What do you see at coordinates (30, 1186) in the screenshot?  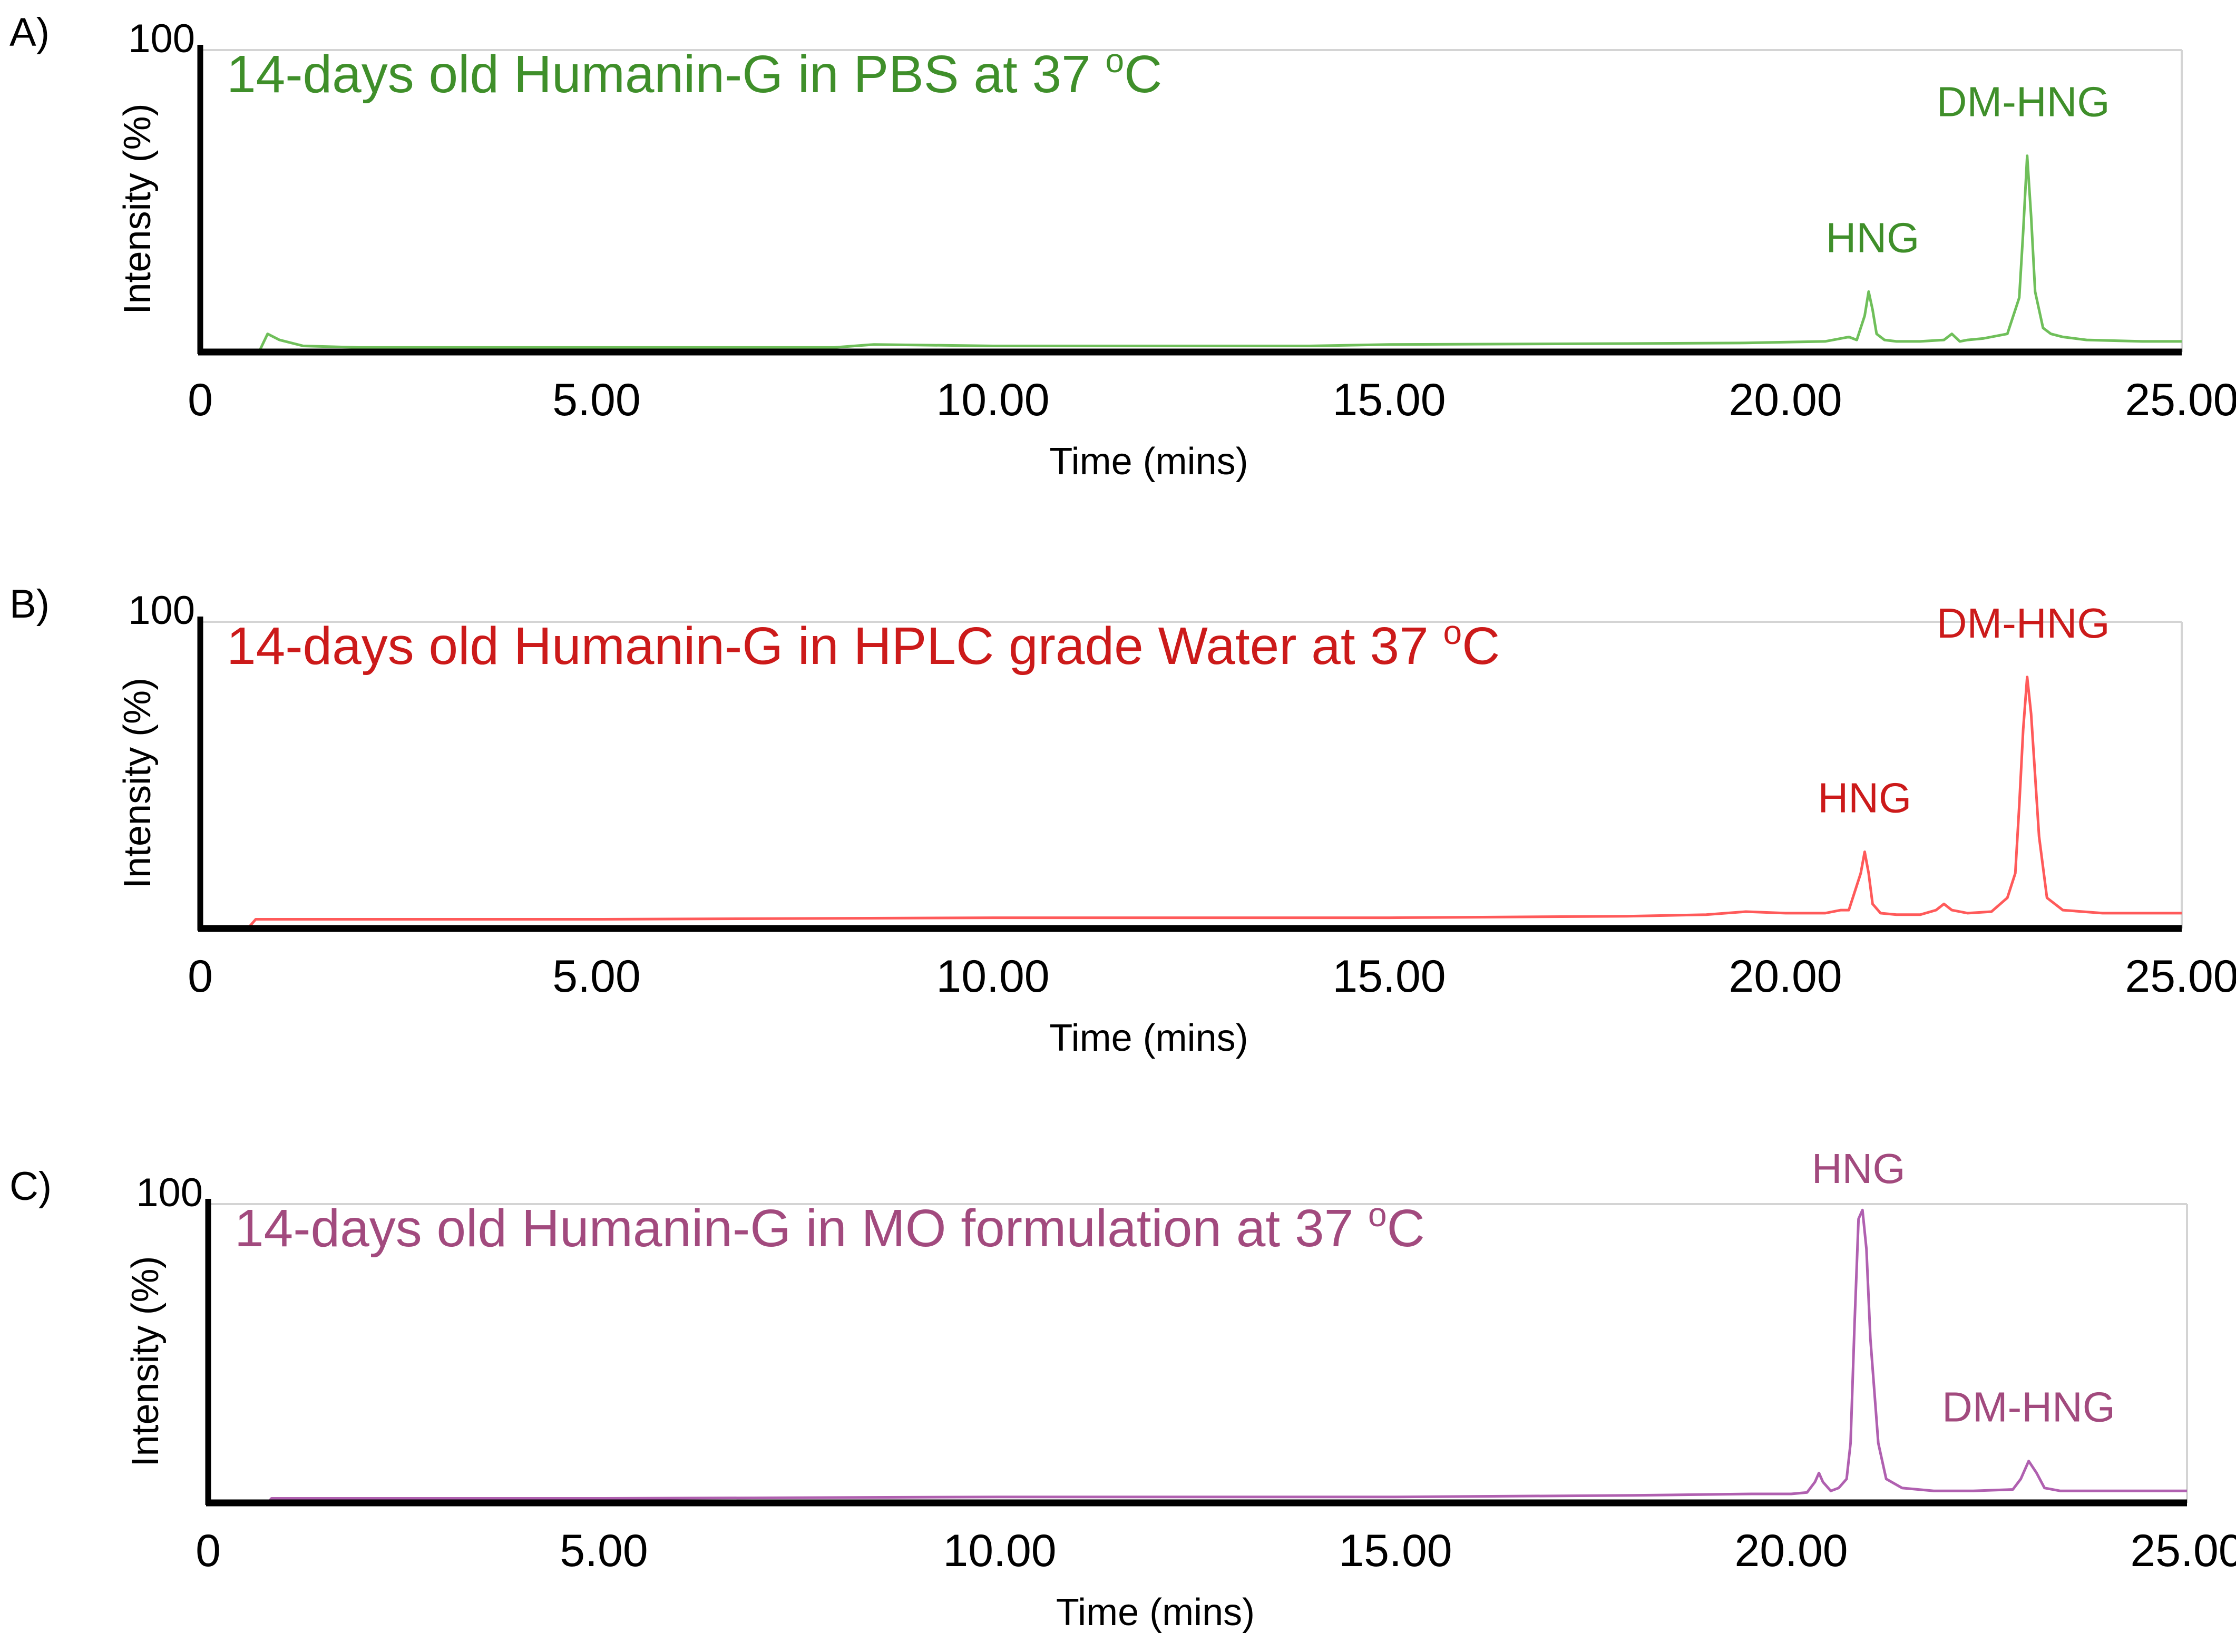 I see `panel-label: C)` at bounding box center [30, 1186].